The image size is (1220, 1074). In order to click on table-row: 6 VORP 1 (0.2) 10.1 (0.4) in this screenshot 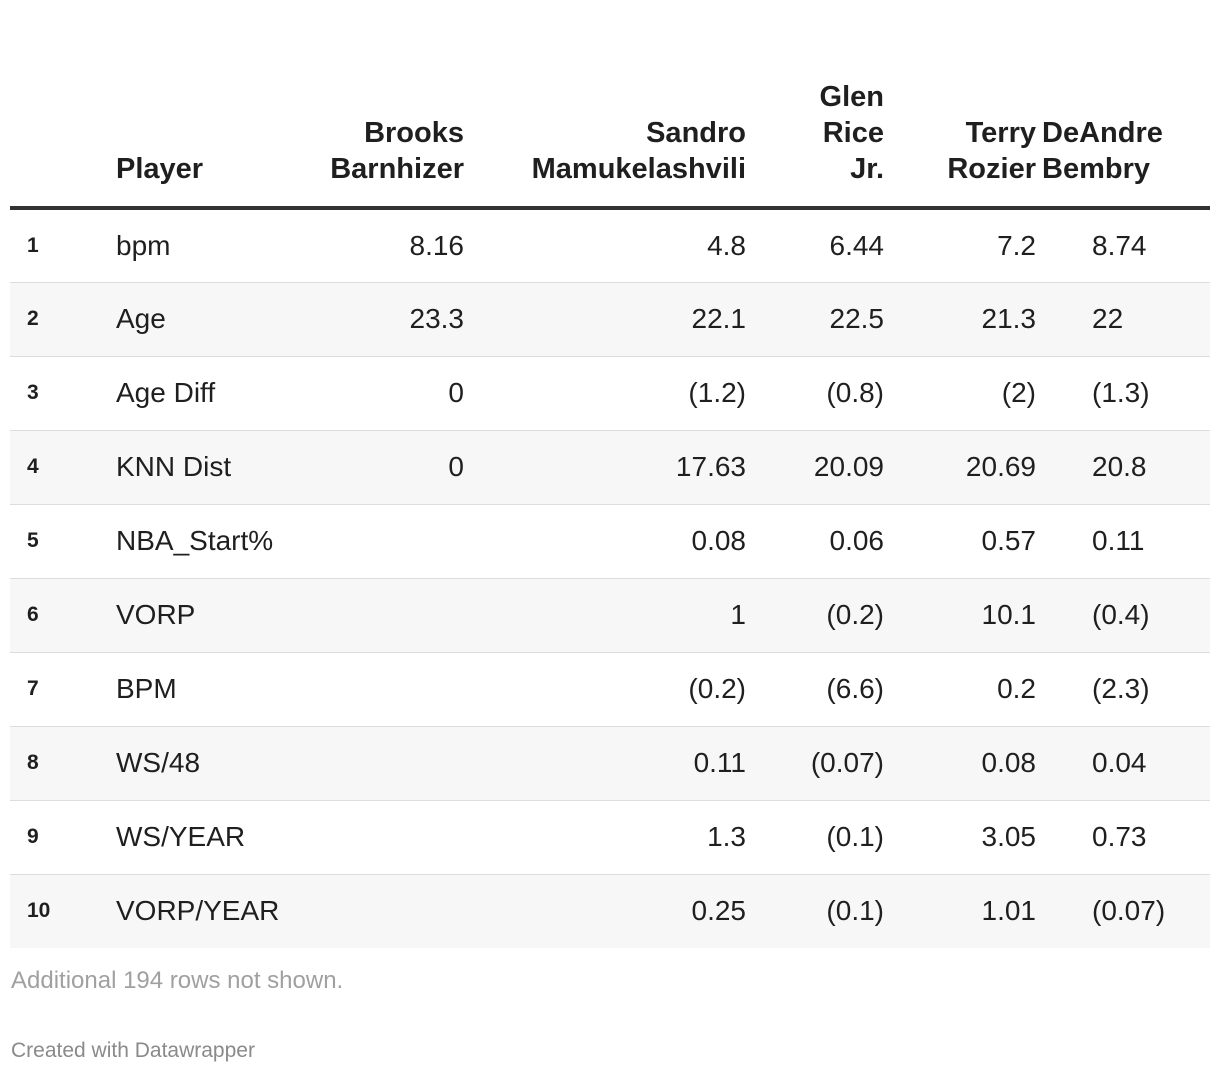, I will do `click(610, 615)`.